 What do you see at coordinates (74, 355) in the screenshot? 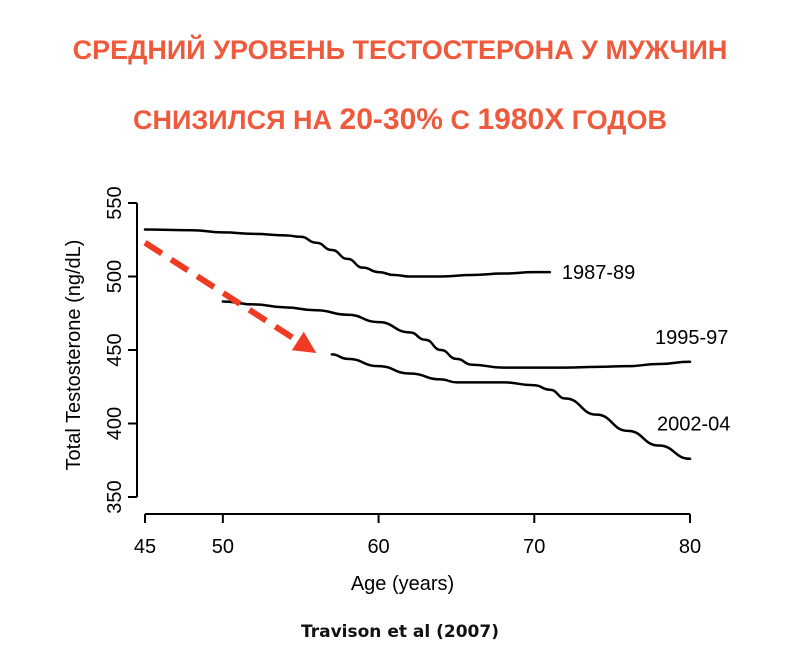
I see `y-axis-label: Total Testosterone (ng/dL)` at bounding box center [74, 355].